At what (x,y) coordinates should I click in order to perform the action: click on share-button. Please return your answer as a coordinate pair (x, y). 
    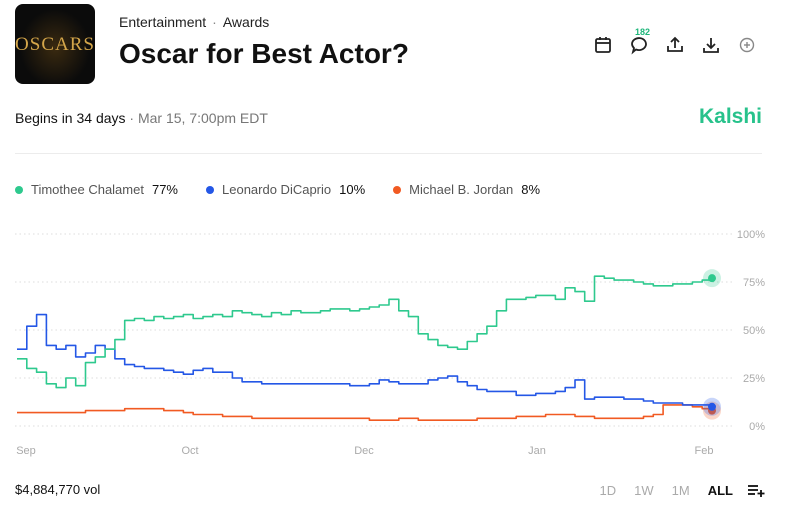
    Looking at the image, I should click on (675, 45).